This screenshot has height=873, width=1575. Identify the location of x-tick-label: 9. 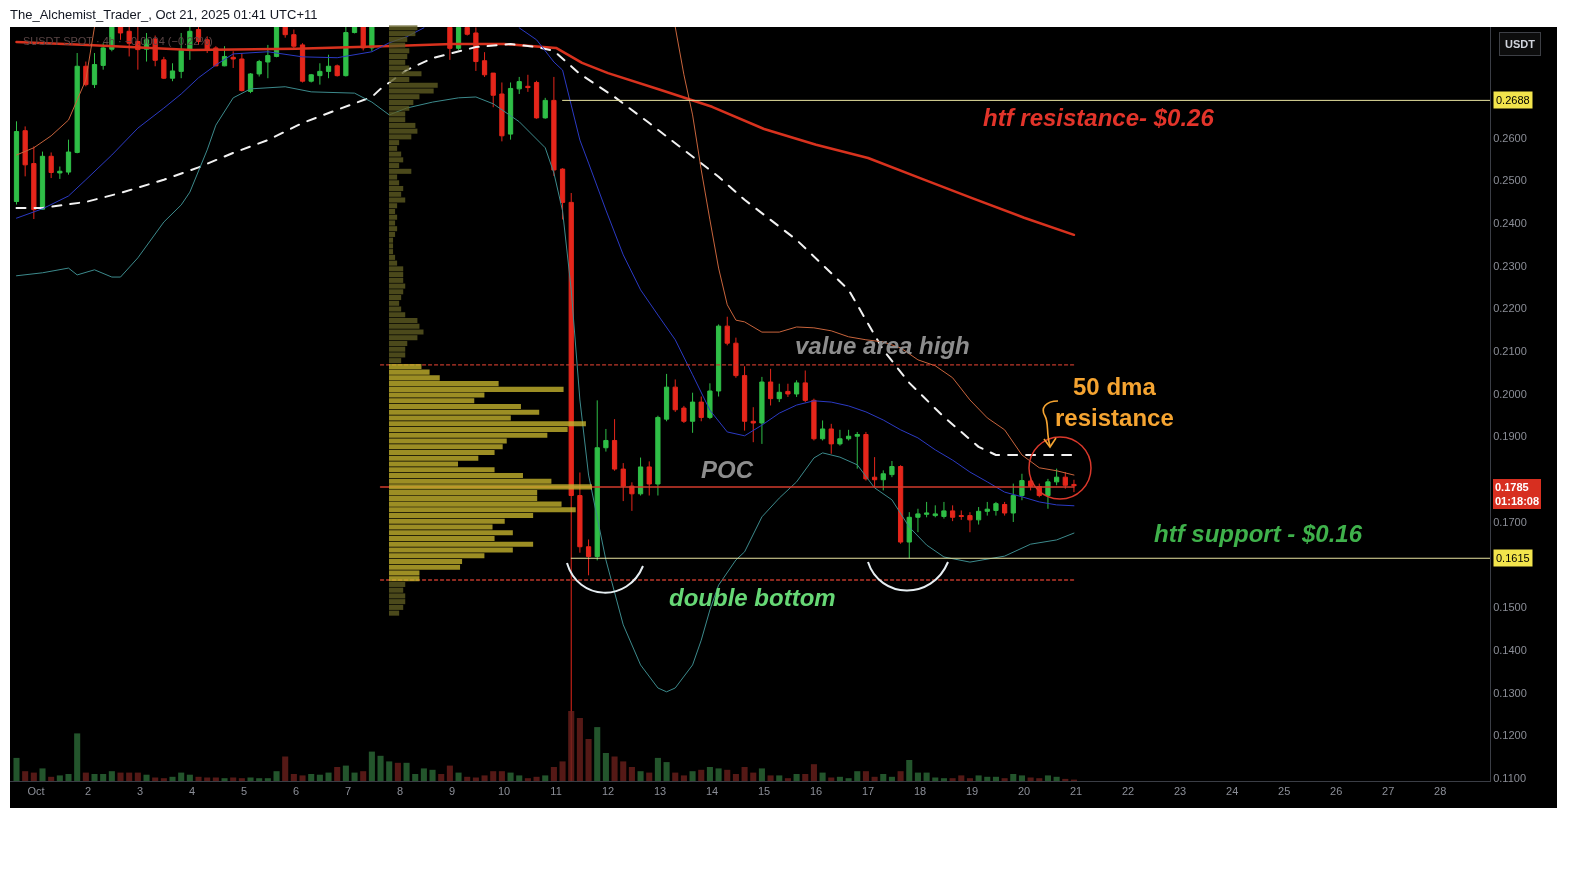
(452, 791).